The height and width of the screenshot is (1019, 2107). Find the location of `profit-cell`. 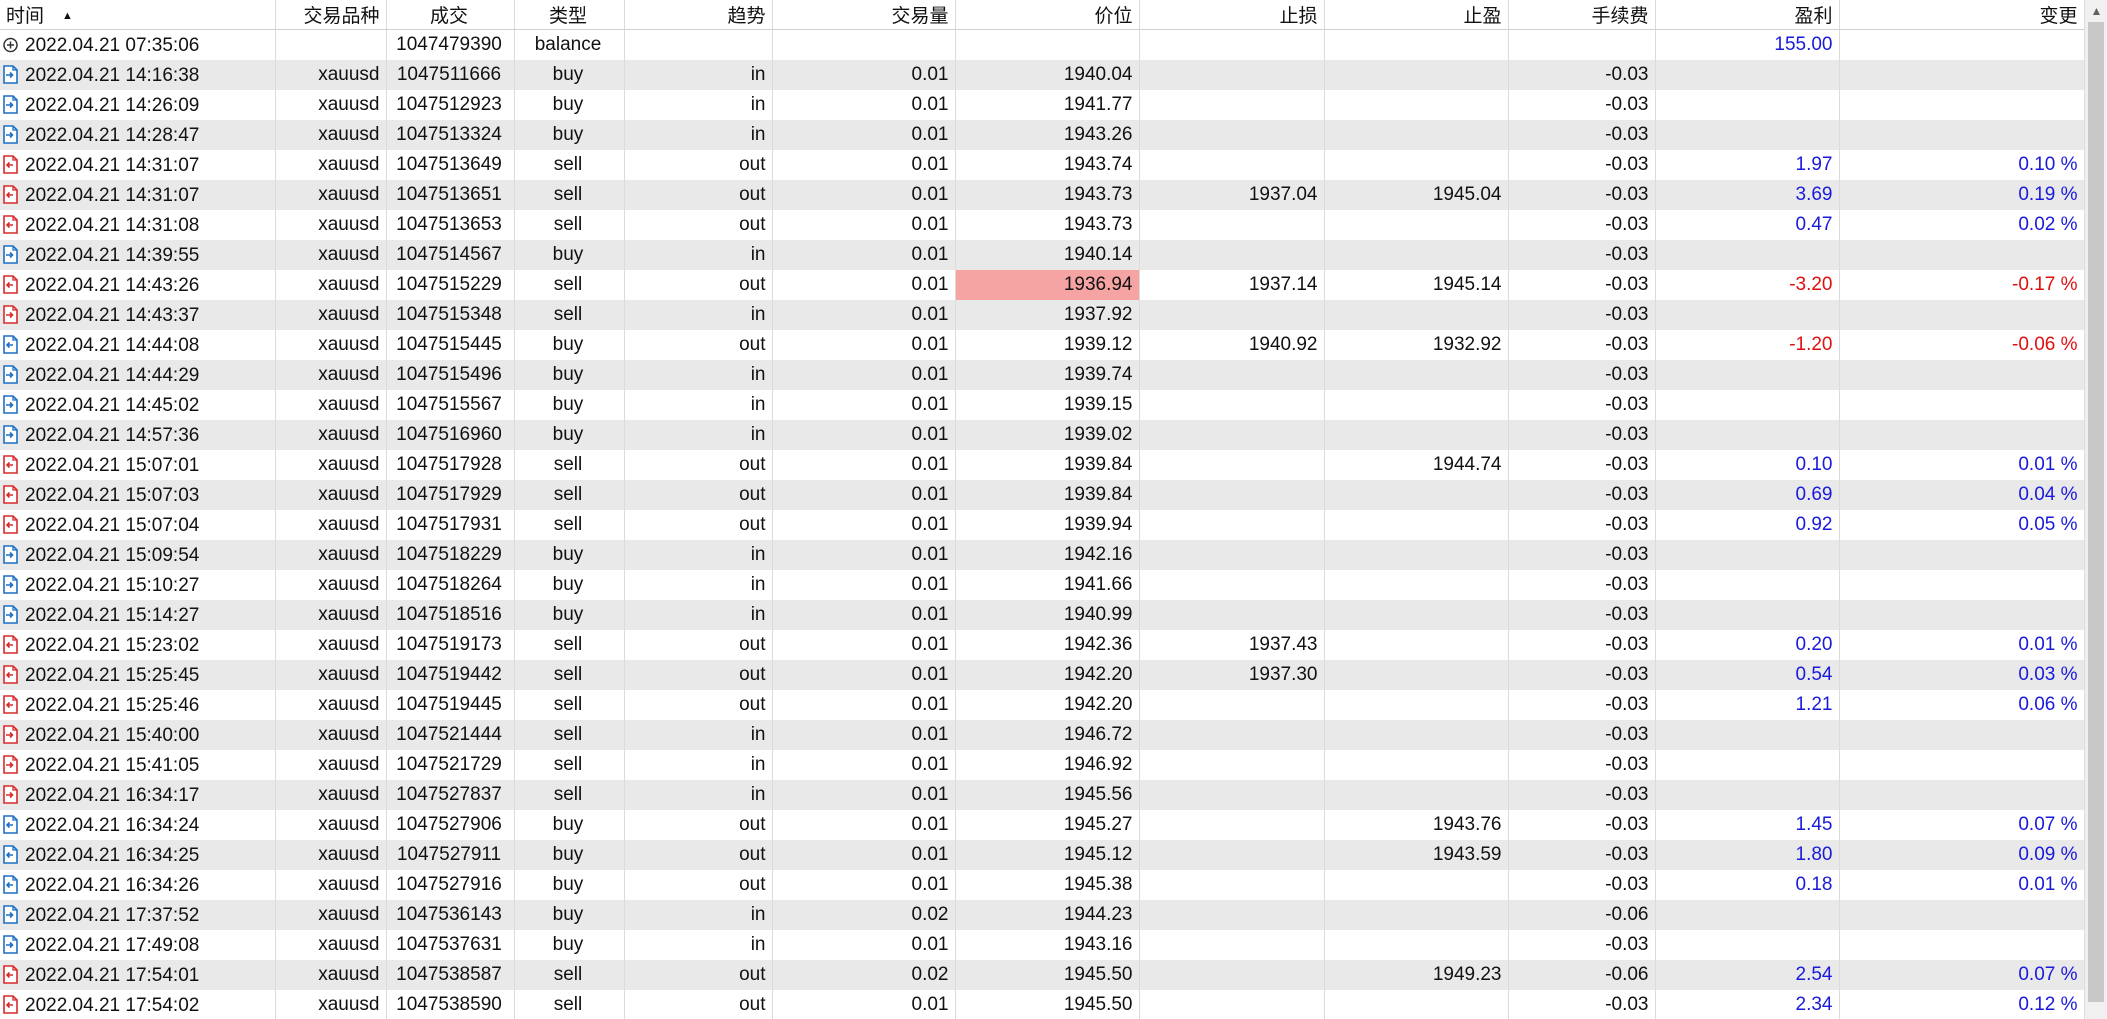

profit-cell is located at coordinates (1747, 405).